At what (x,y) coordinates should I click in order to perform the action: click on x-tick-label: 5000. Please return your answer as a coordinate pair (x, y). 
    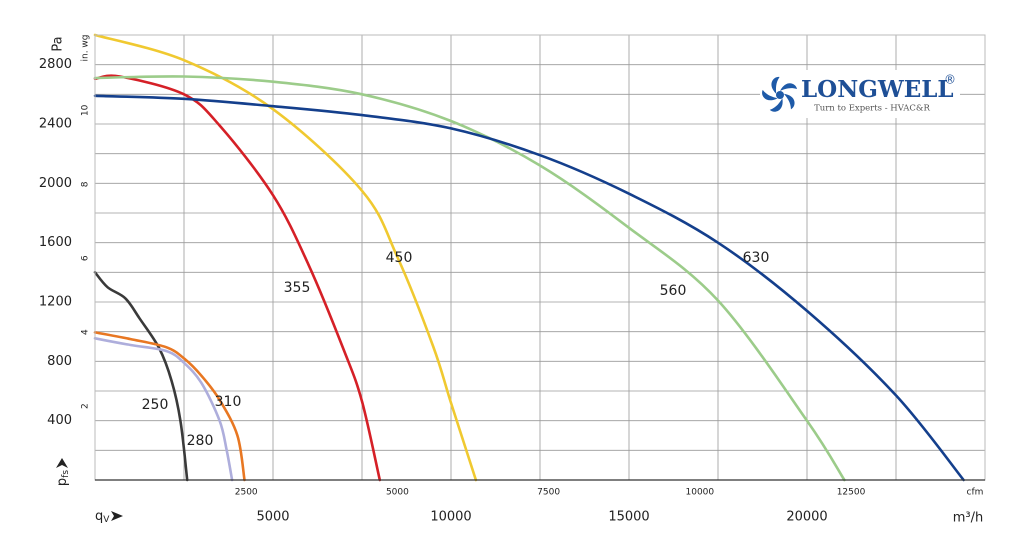
    Looking at the image, I should click on (272, 517).